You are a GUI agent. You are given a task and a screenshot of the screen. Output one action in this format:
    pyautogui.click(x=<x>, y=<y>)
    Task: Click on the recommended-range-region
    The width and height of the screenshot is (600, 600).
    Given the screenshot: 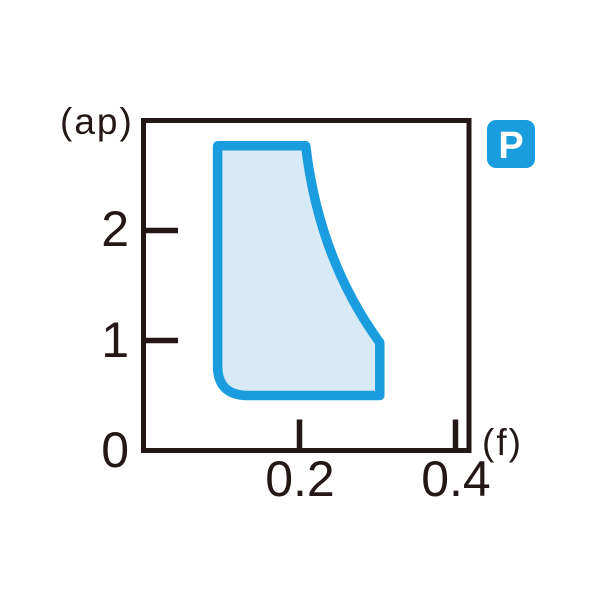 What is the action you would take?
    pyautogui.click(x=298, y=271)
    